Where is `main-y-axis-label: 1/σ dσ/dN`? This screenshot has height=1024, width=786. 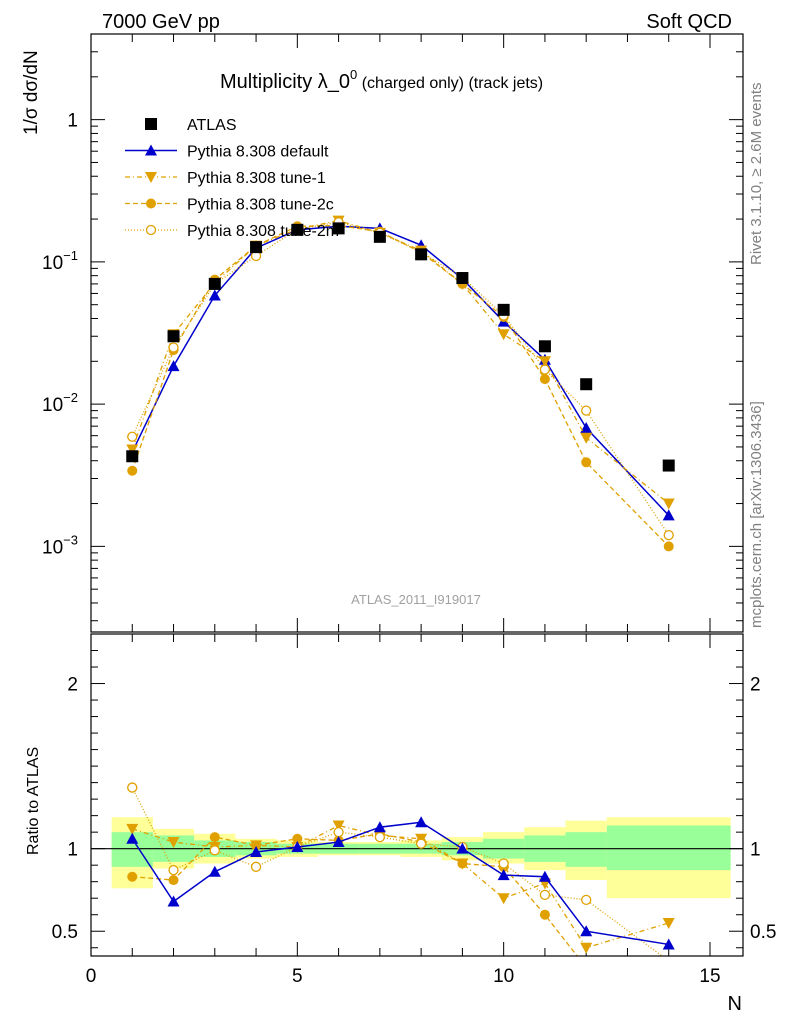
main-y-axis-label: 1/σ dσ/dN is located at coordinates (31, 92).